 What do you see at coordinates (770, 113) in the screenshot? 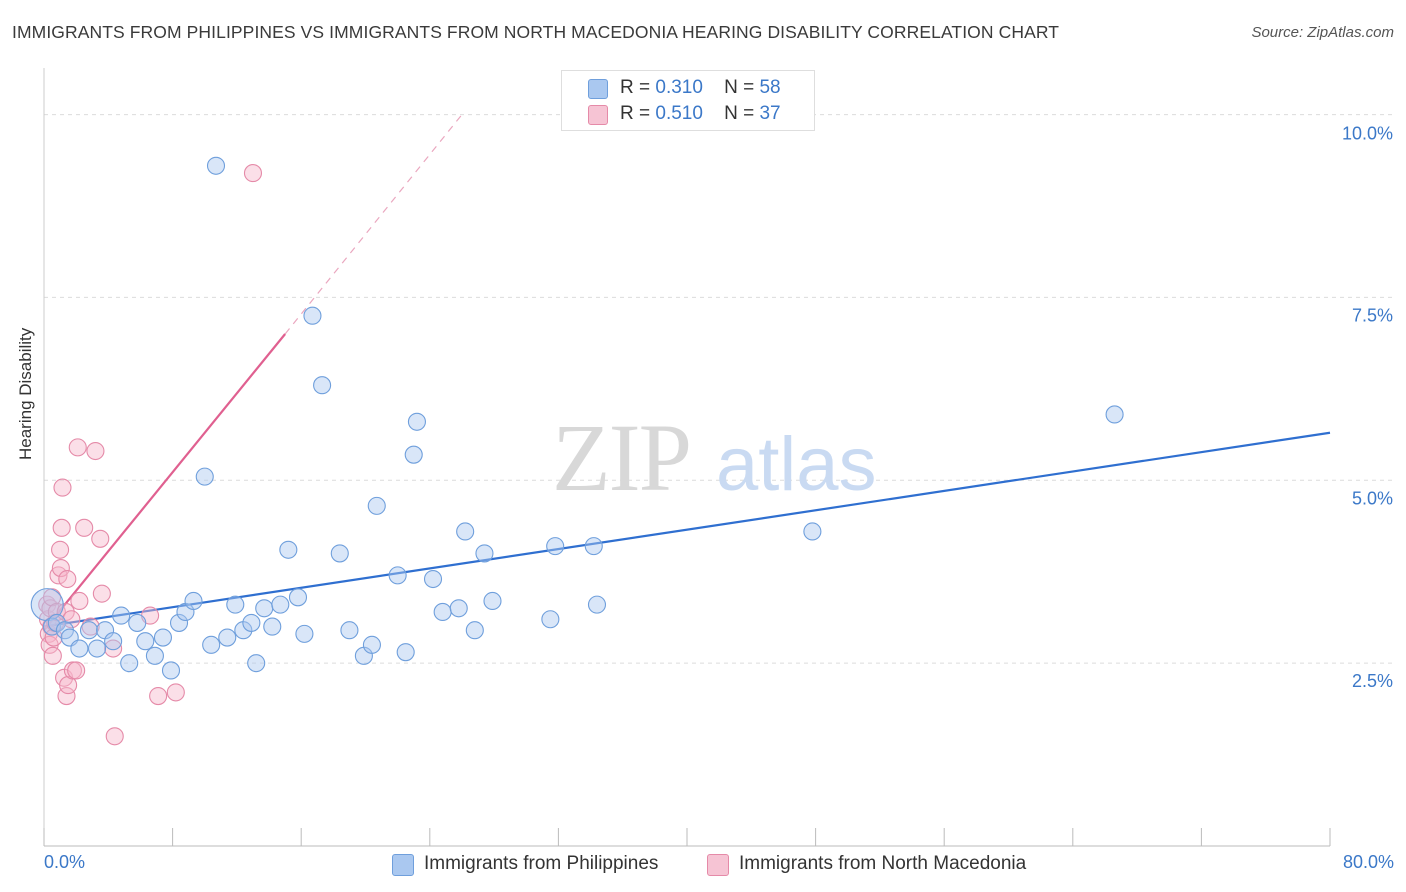
I see `n-value: 37` at bounding box center [770, 113].